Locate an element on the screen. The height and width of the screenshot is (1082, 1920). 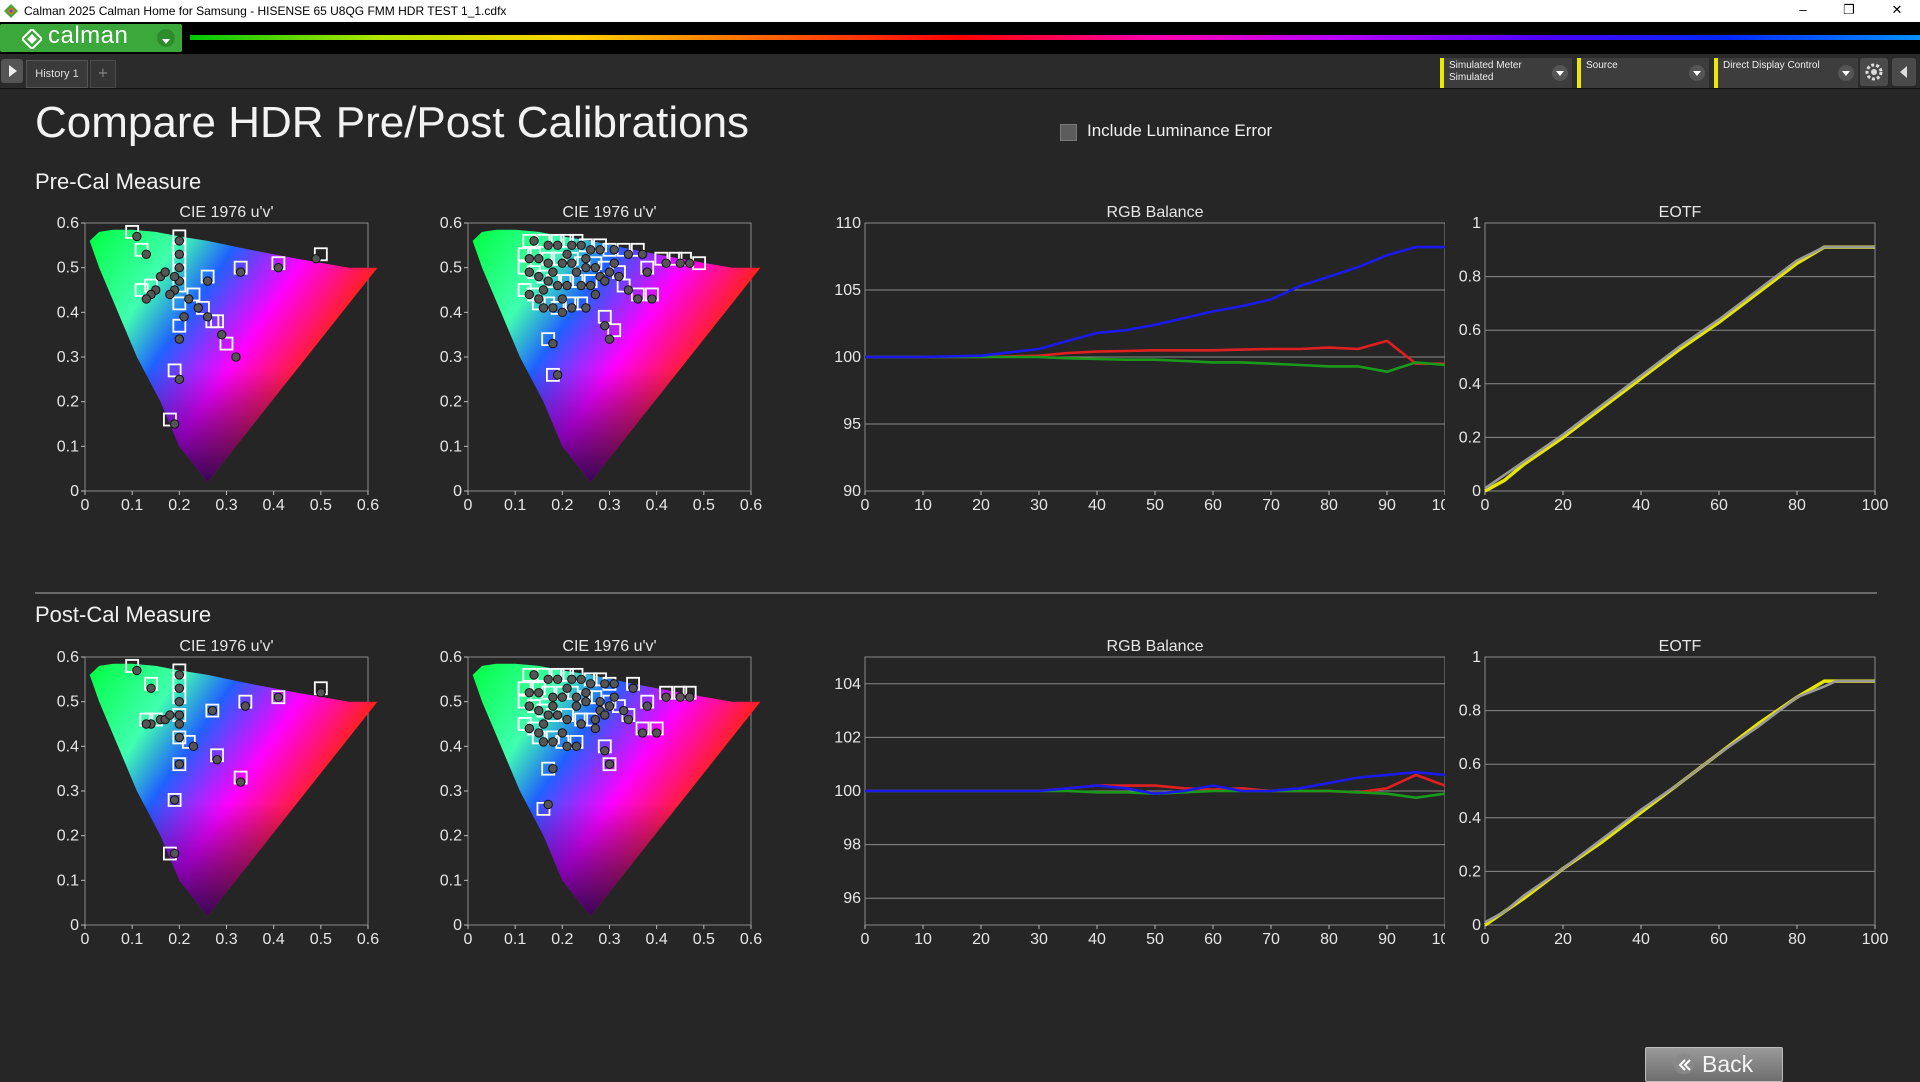
back-button: Back is located at coordinates (1714, 1064).